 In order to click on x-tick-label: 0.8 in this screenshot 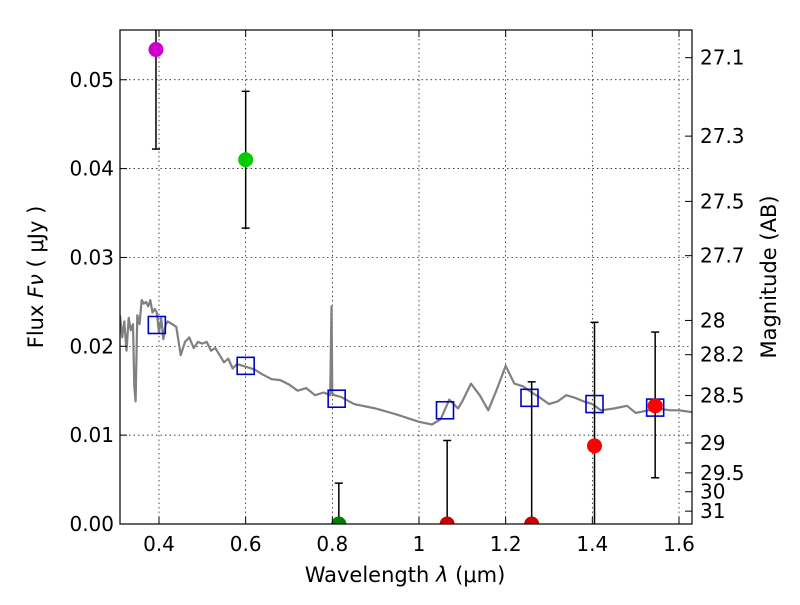, I will do `click(332, 544)`.